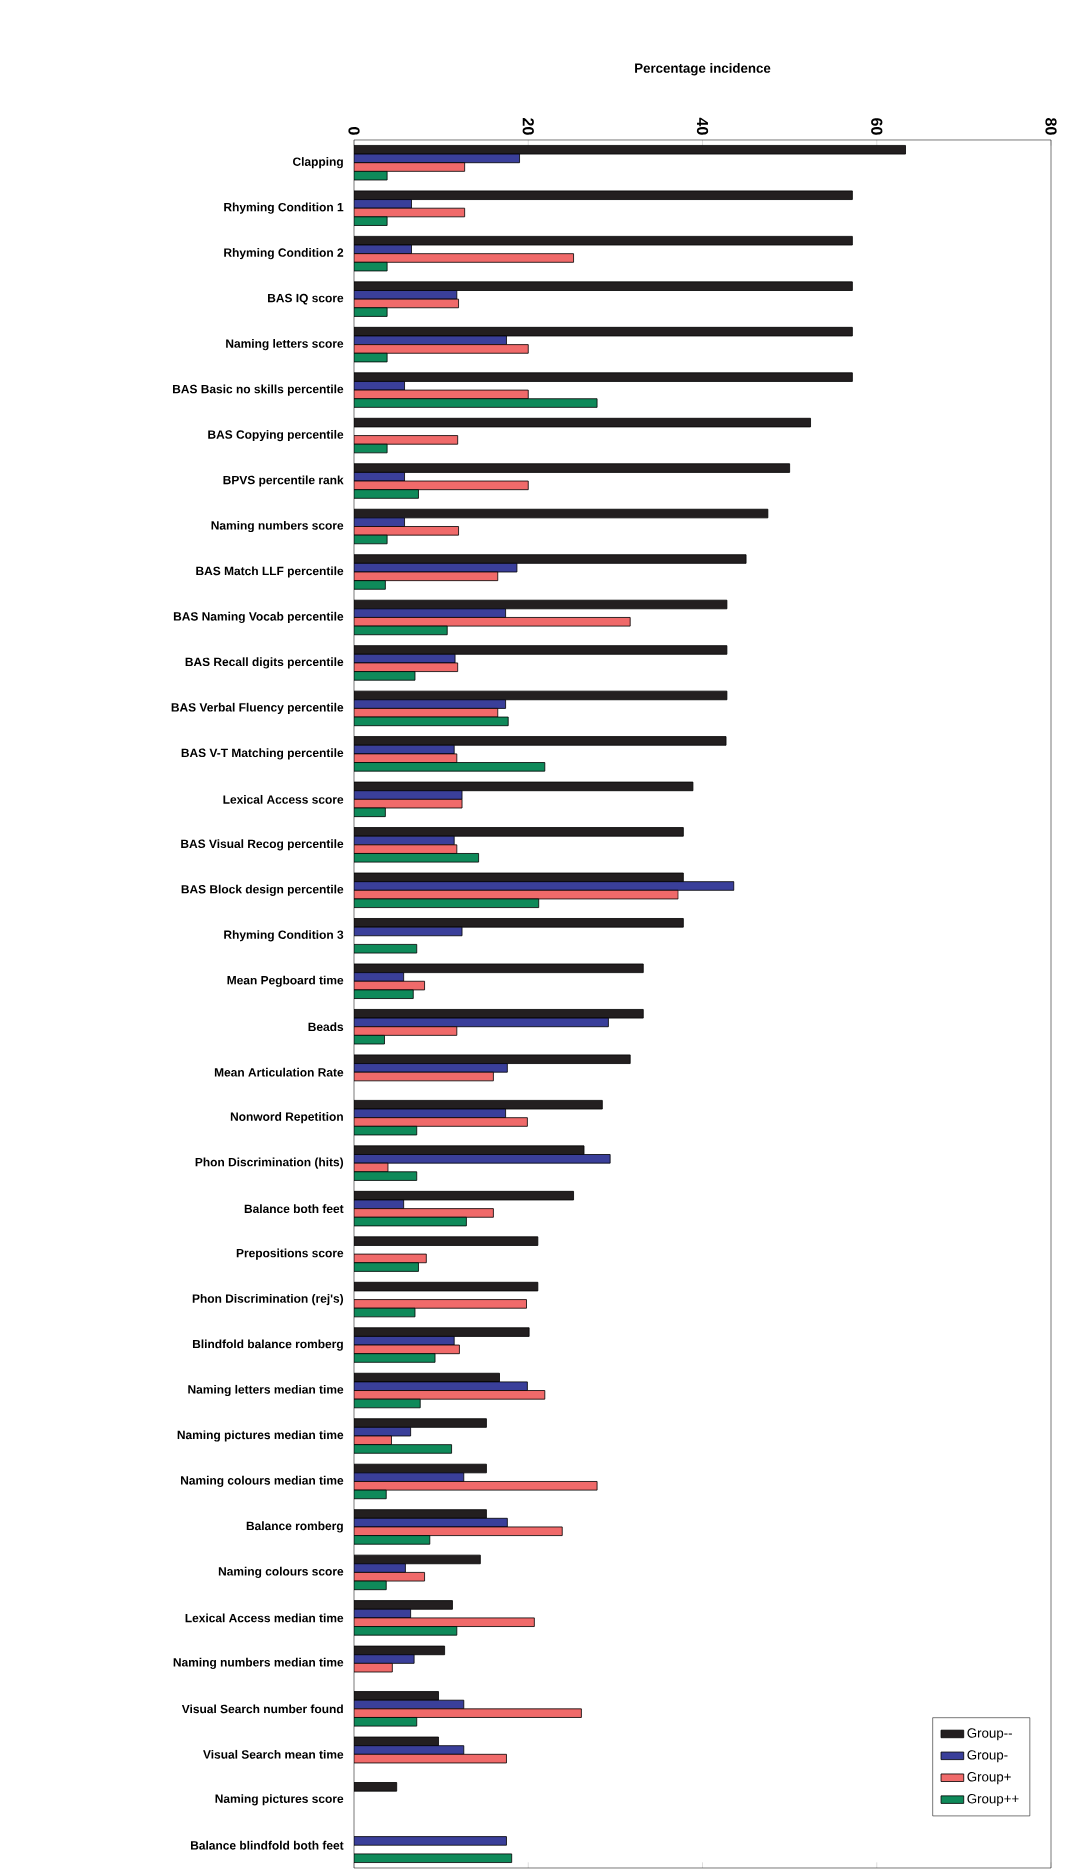  Describe the element at coordinates (276, 435) in the screenshot. I see `y-tick-label: BAS Copying percentile` at that location.